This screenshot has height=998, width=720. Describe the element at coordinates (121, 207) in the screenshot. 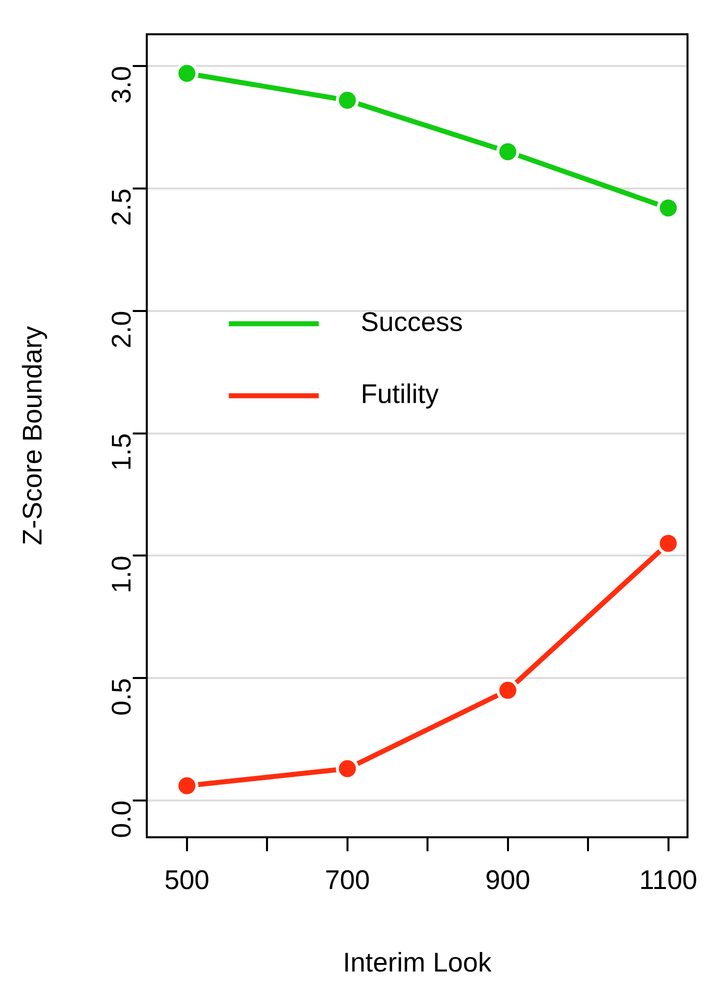

I see `y-tick-label: 2.5` at that location.